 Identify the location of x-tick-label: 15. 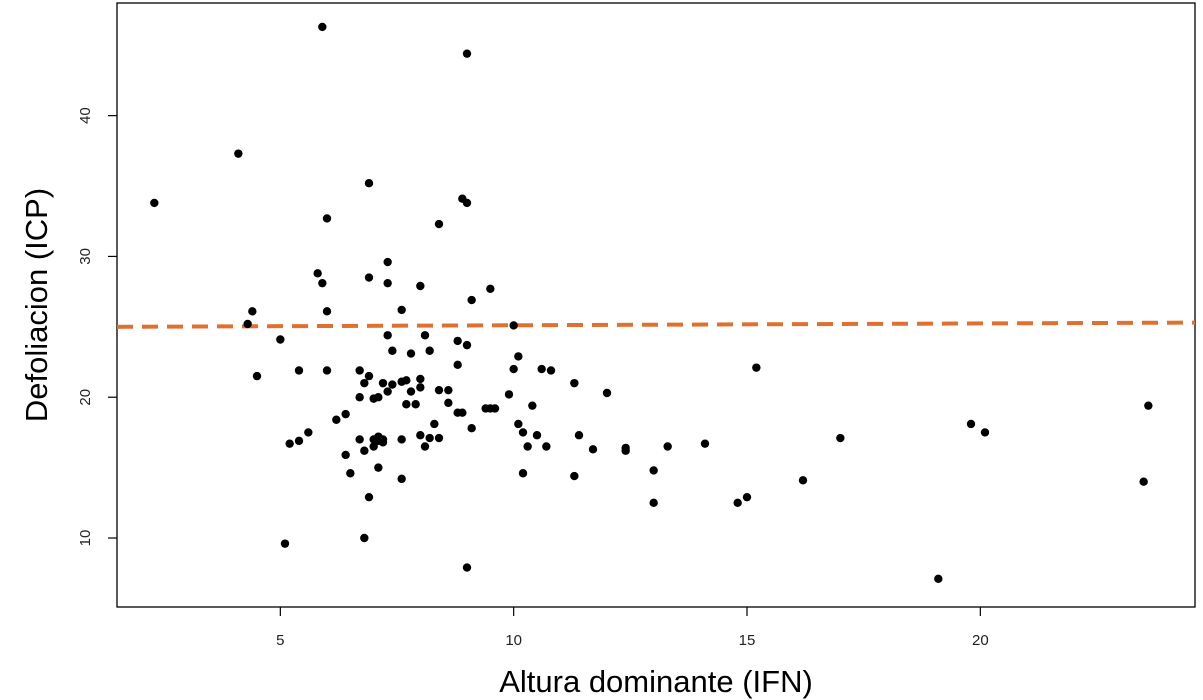
(747, 640).